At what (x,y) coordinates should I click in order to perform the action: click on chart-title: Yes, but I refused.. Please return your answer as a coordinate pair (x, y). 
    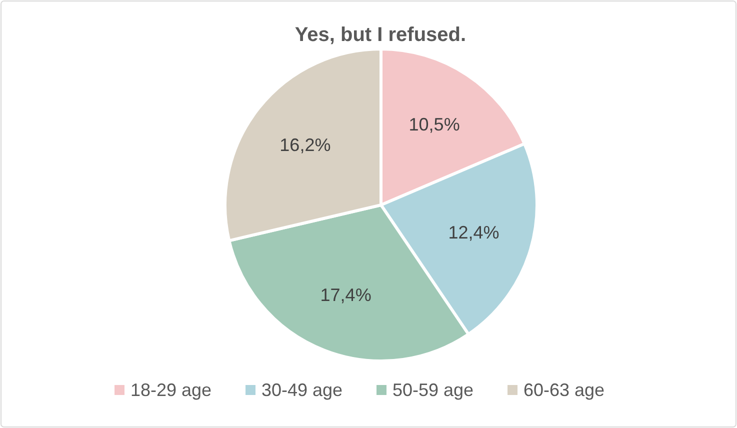
    Looking at the image, I should click on (380, 35).